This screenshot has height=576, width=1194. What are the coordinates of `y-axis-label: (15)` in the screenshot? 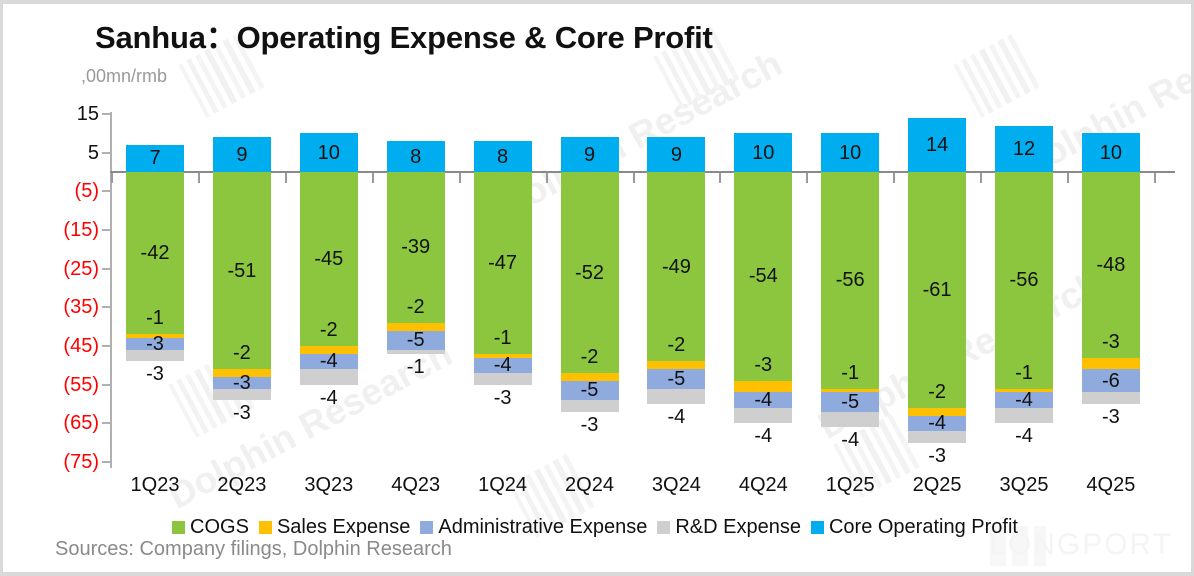 It's located at (81, 230).